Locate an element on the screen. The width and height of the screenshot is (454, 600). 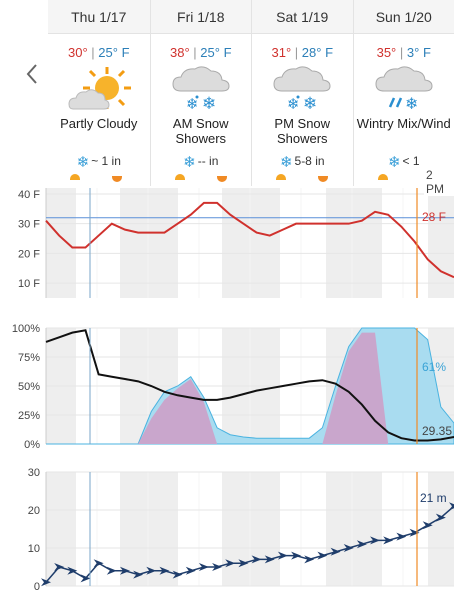
day-date: Sat 1/19 is located at coordinates (302, 17).